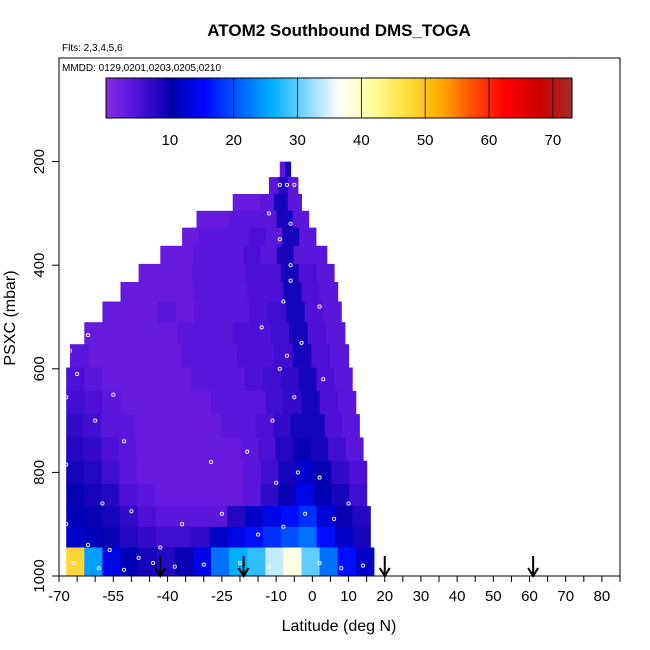 The image size is (650, 650). I want to click on x-axis: -70 -55 -40 -25 -10 0 10 20 30 40 50 60 70 80, so click(334, 590).